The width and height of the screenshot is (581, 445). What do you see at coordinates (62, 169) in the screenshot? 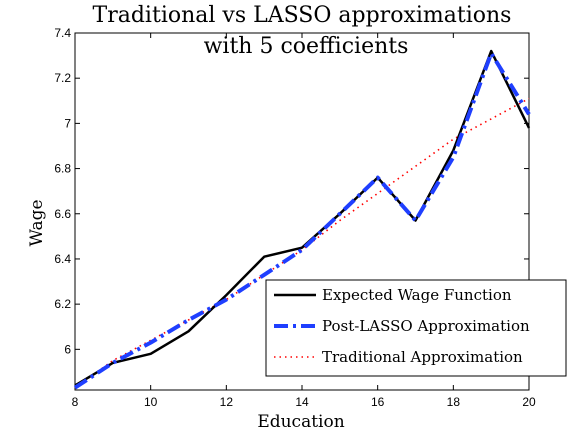
I see `y-tick-label: 6.8` at bounding box center [62, 169].